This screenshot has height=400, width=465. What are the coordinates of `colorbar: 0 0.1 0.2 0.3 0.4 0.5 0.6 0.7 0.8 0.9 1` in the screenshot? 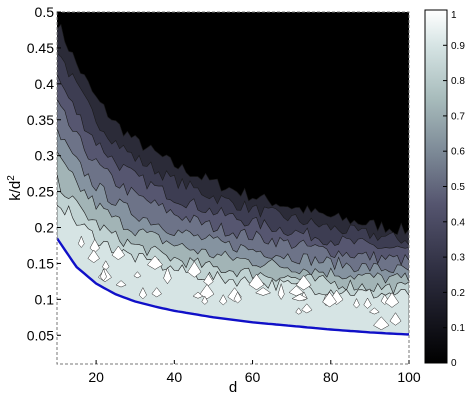 It's located at (444, 189).